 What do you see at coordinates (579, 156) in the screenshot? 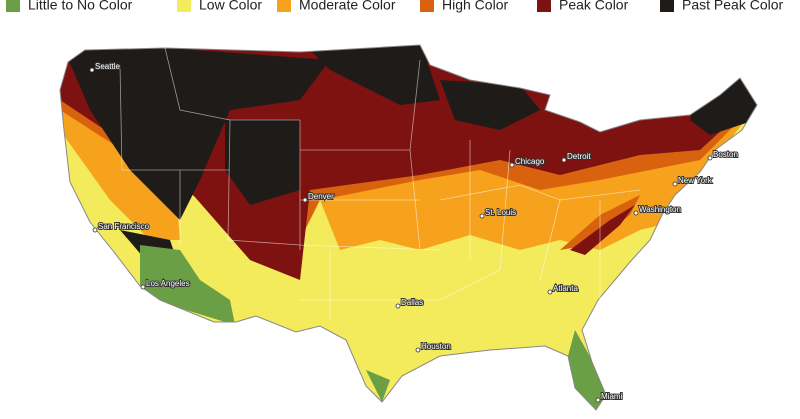
I see `city-label: Detroit` at bounding box center [579, 156].